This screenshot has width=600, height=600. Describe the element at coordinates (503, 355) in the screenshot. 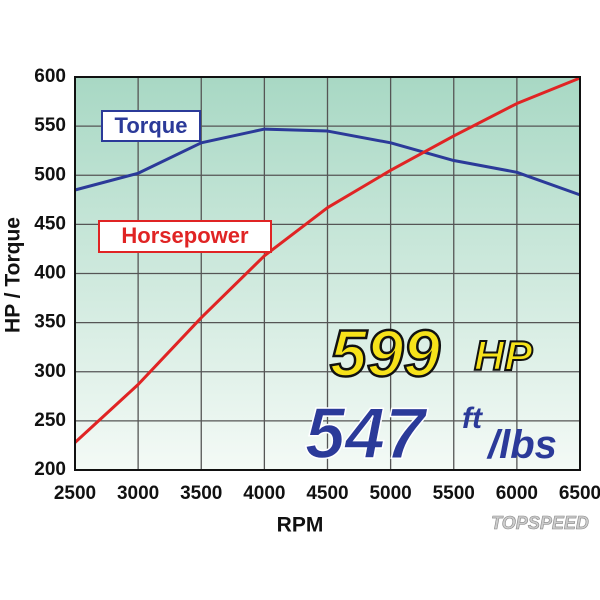

I see `annotation: HP` at that location.